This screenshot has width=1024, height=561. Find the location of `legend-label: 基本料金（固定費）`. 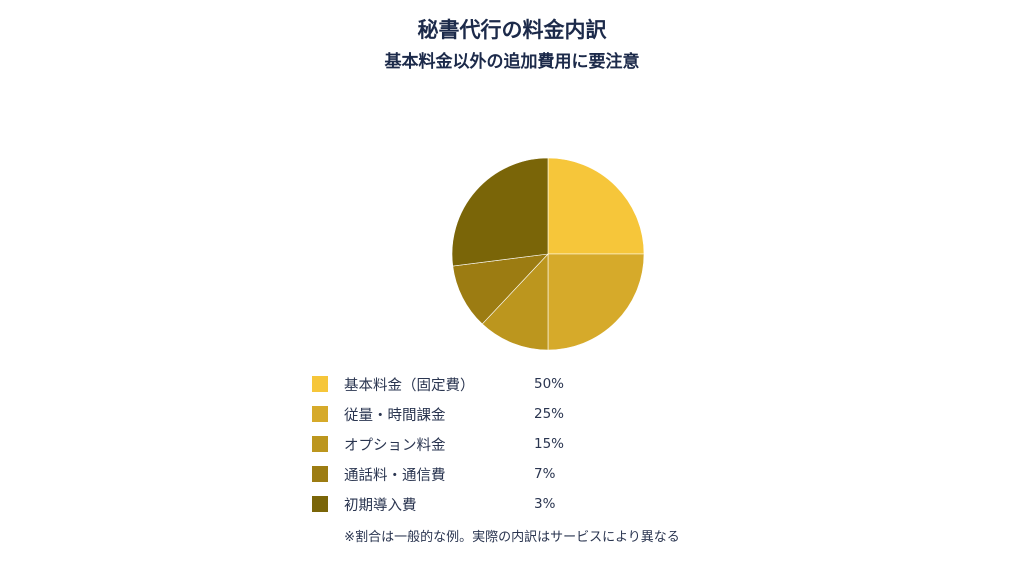

legend-label: 基本料金（固定費） is located at coordinates (409, 385).